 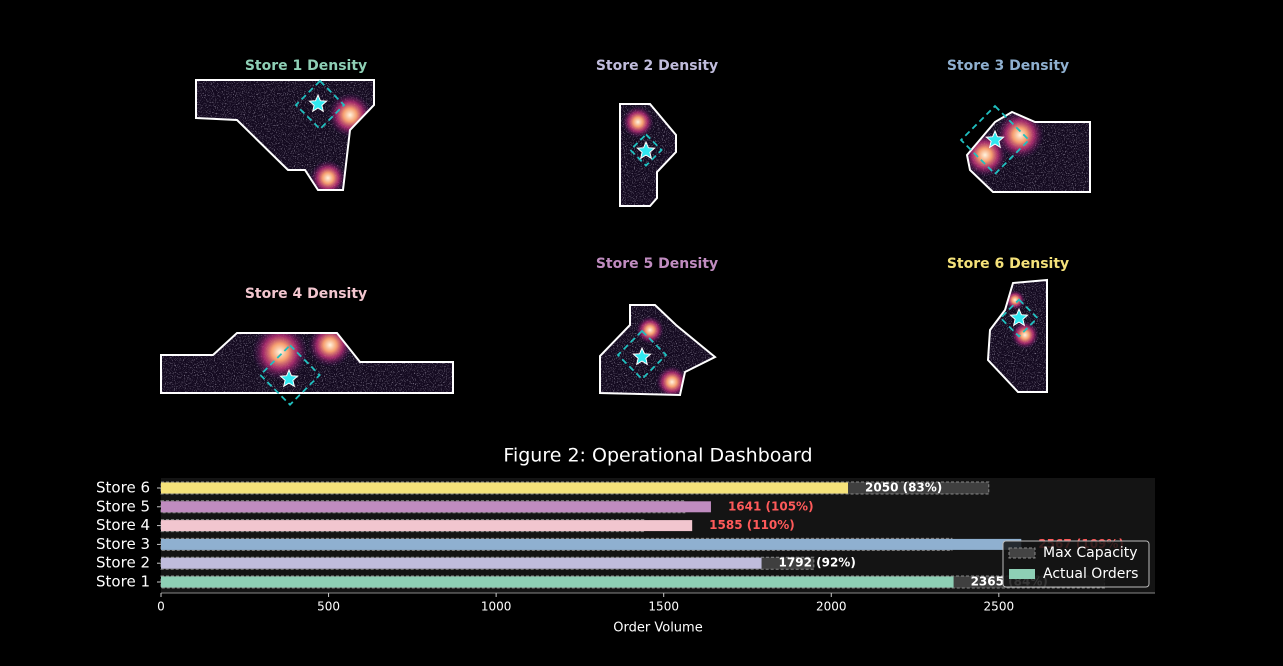 I want to click on panel-title: Store 2 Density, so click(x=657, y=66).